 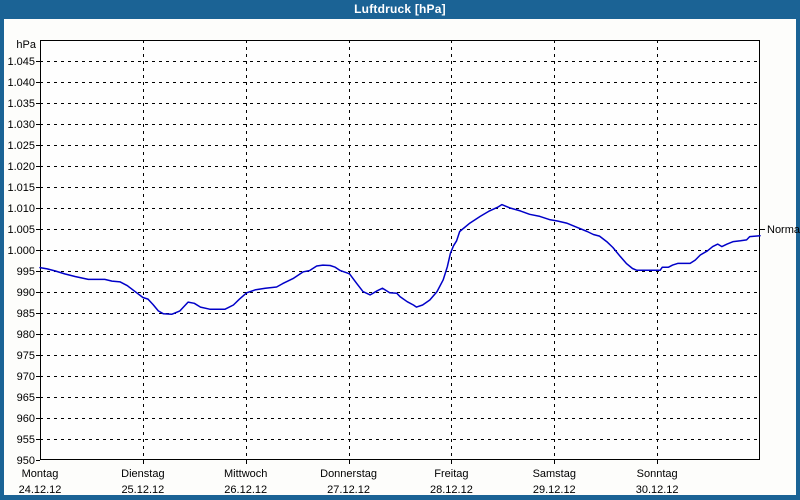 I want to click on y-tick-label: 1.045, so click(x=21, y=62).